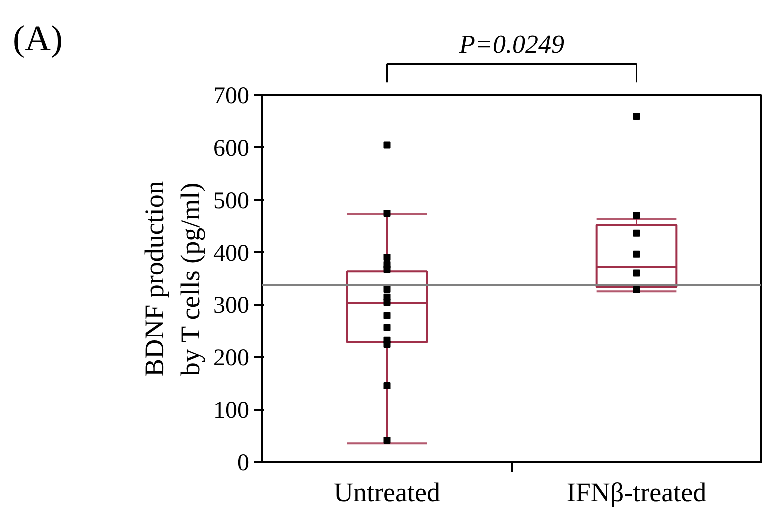 The image size is (763, 517). What do you see at coordinates (511, 44) in the screenshot?
I see `text: P=0.0249` at bounding box center [511, 44].